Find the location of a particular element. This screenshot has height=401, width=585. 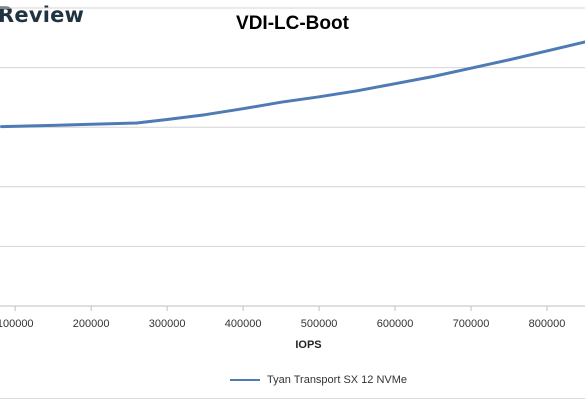

legend: Tyan Transport SX 12 NVMe is located at coordinates (292, 380).